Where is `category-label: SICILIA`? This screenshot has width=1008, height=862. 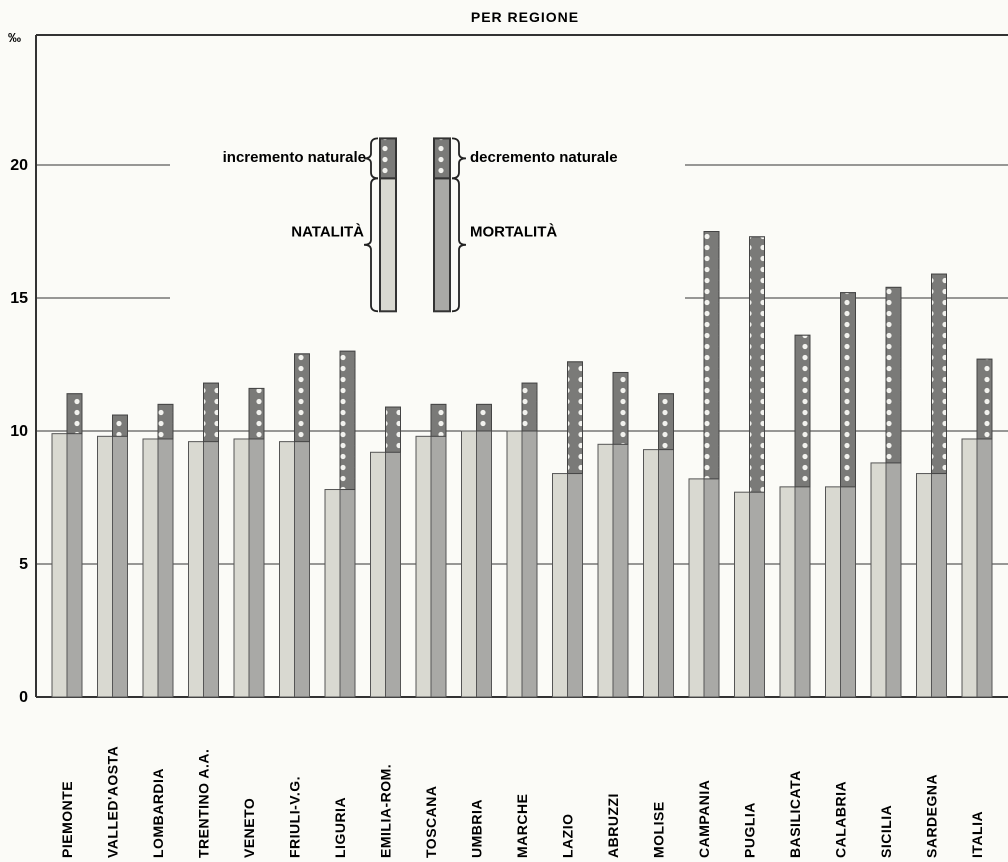 category-label: SICILIA is located at coordinates (886, 831).